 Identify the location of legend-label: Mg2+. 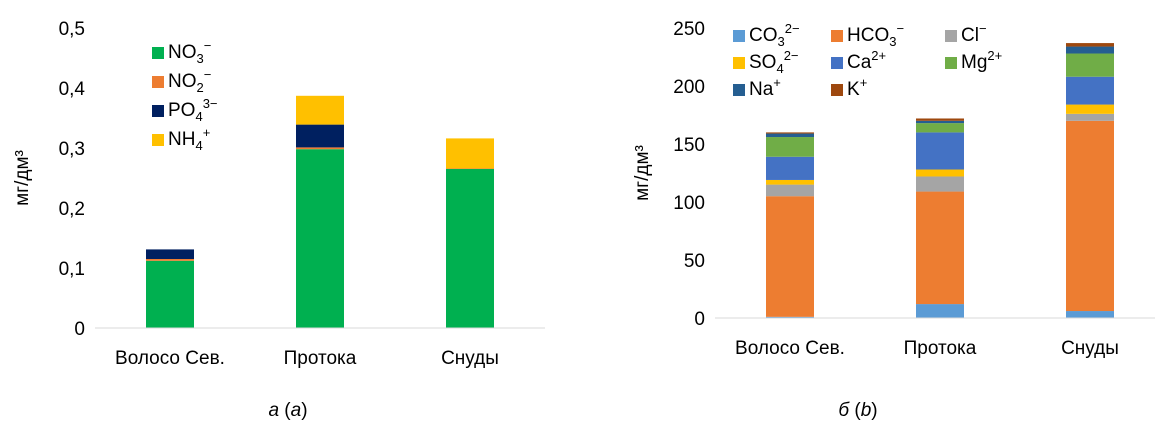
(981, 60).